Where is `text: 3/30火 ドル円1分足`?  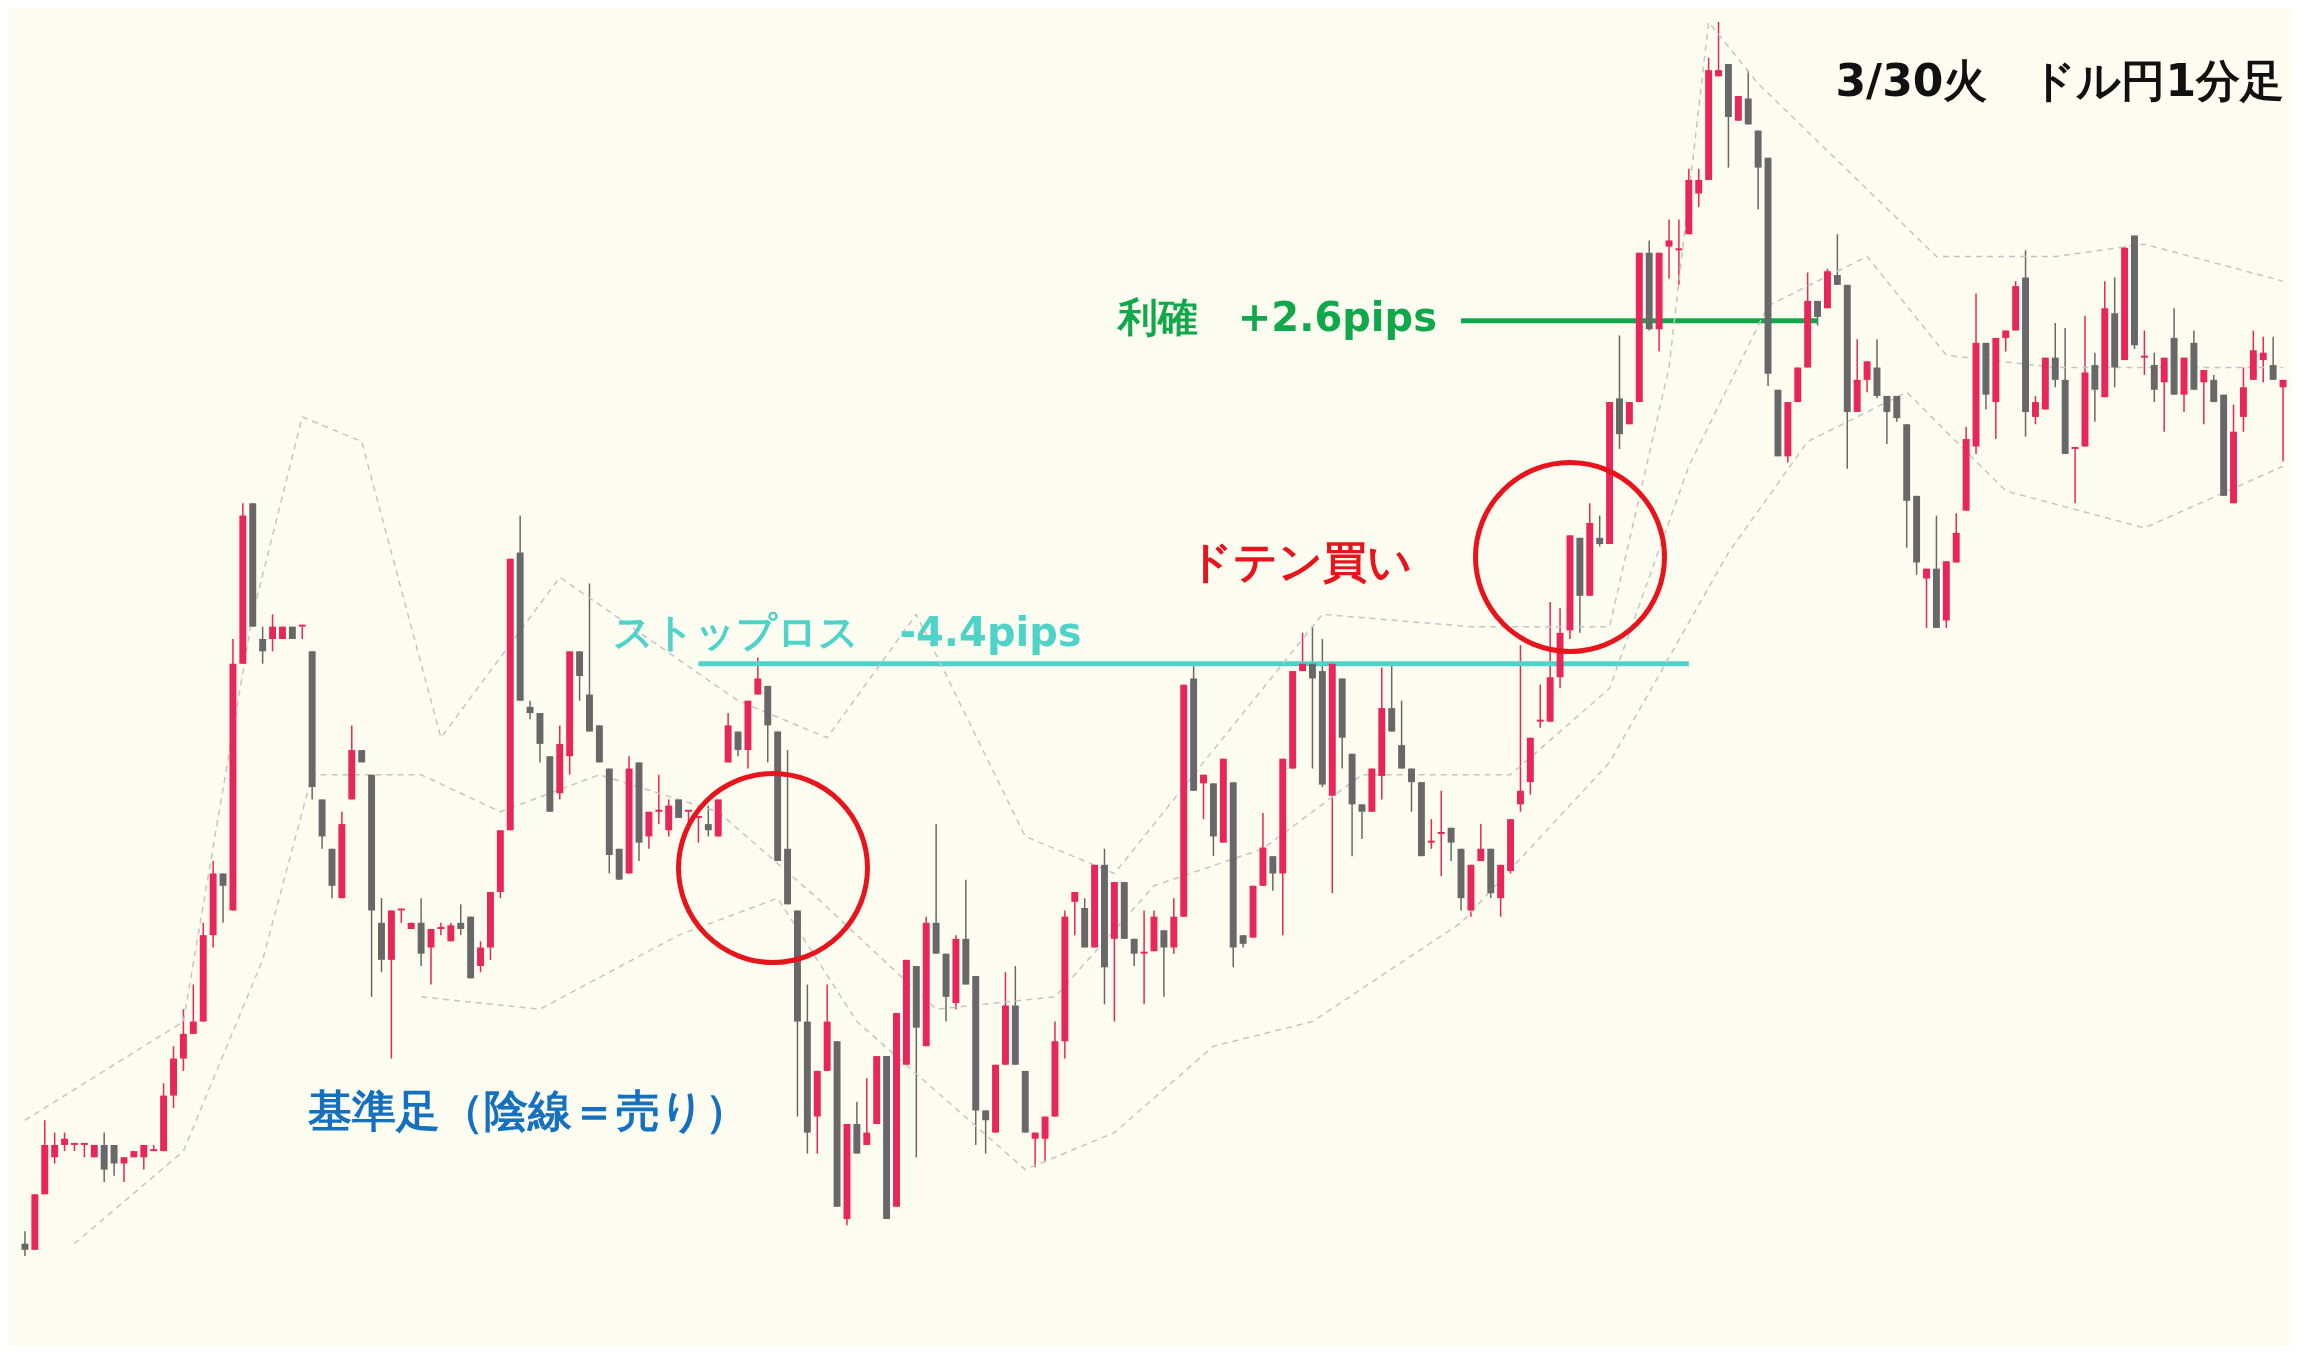
text: 3/30火 ドル円1分足 is located at coordinates (2059, 81).